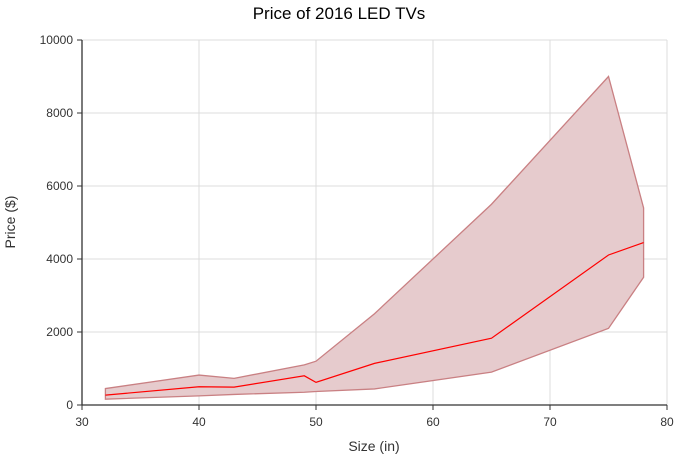 Image resolution: width=677 pixels, height=460 pixels. What do you see at coordinates (373, 446) in the screenshot?
I see `x-axis-label: Size (in)` at bounding box center [373, 446].